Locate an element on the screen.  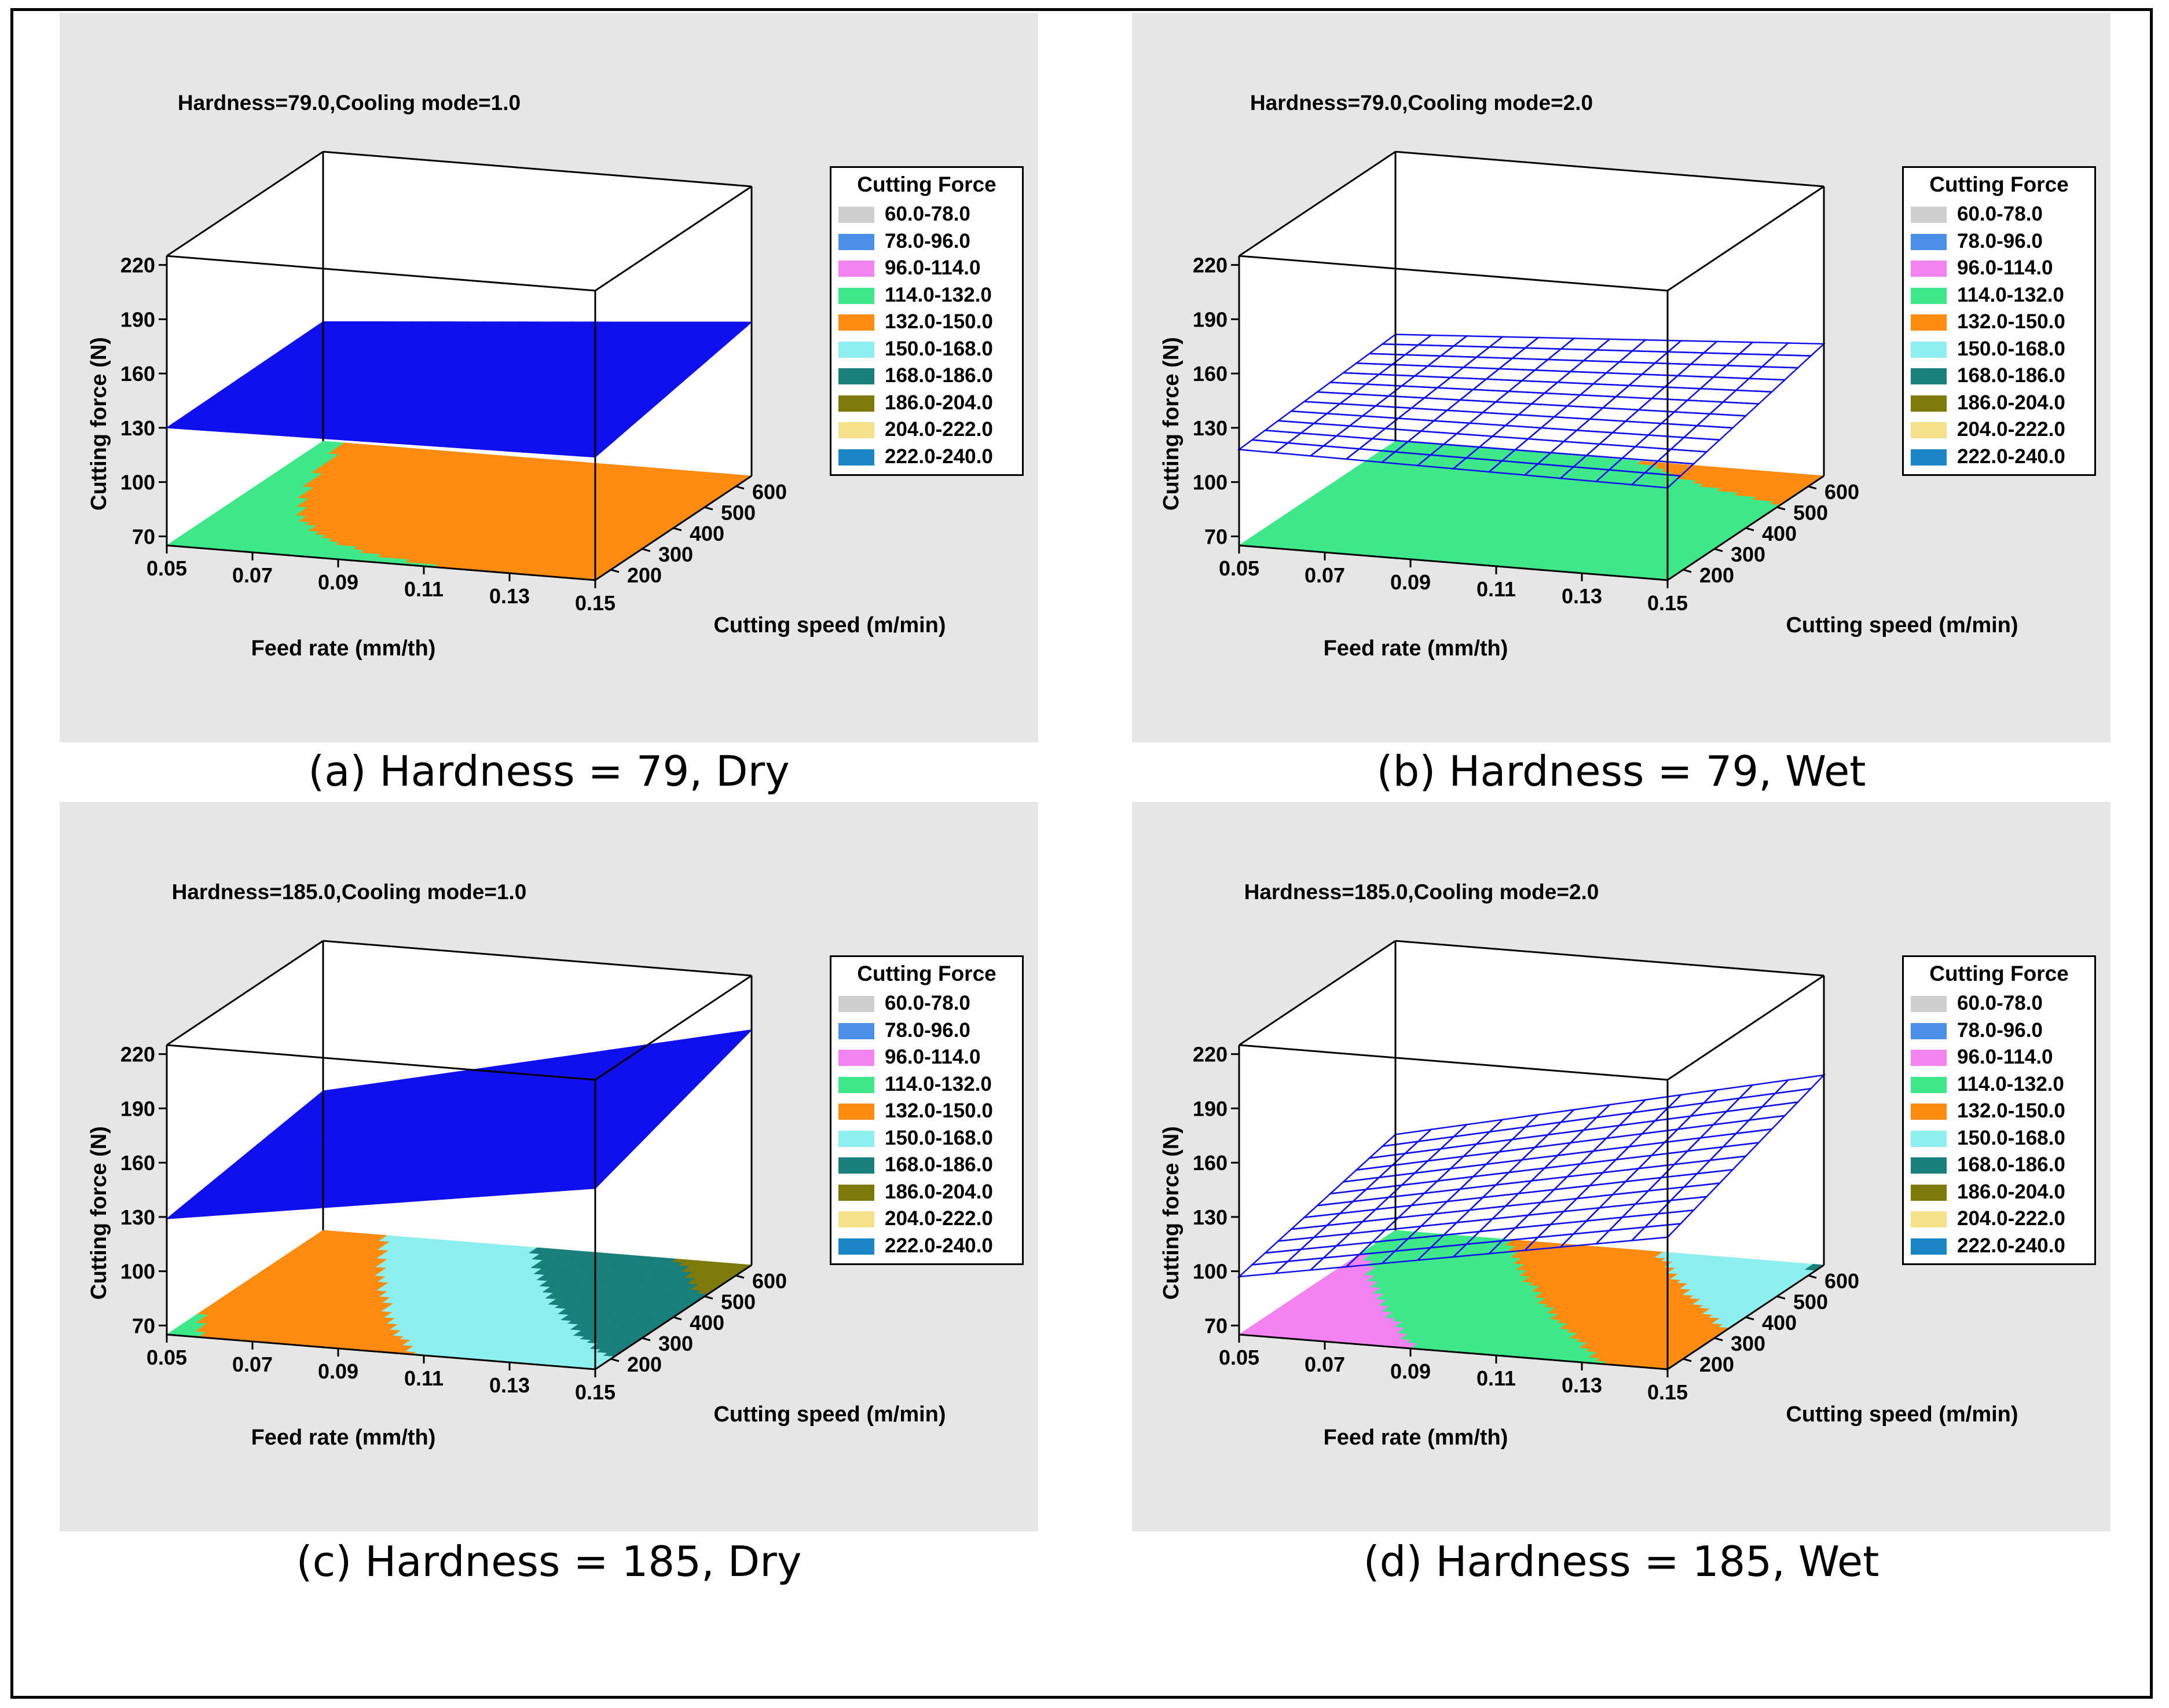
y-tick-label: 300 is located at coordinates (1748, 554).